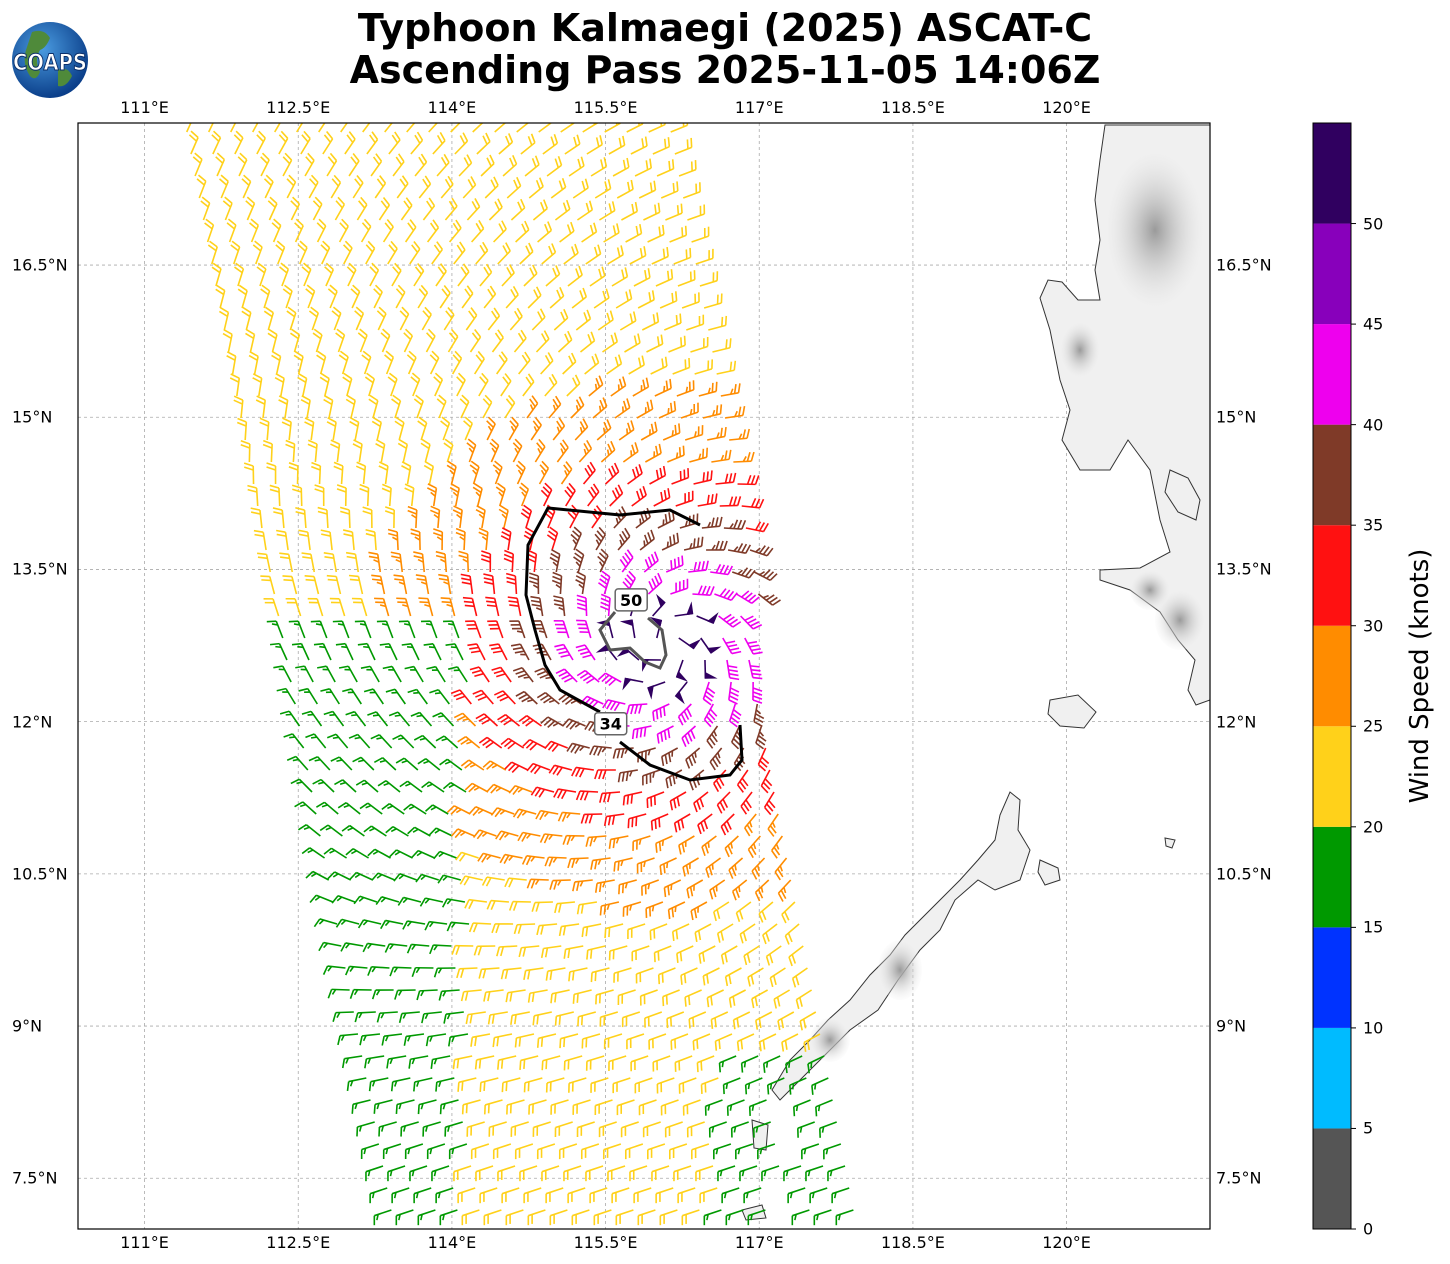 Image resolution: width=1450 pixels, height=1264 pixels. I want to click on colorbar-bin, so click(1332, 1078).